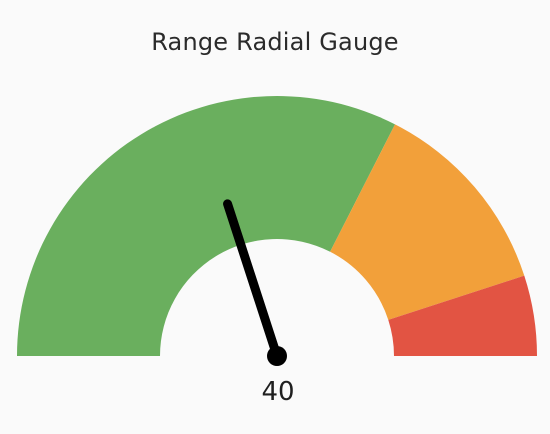 Image resolution: width=550 pixels, height=434 pixels. Describe the element at coordinates (277, 356) in the screenshot. I see `needle-knob` at that location.